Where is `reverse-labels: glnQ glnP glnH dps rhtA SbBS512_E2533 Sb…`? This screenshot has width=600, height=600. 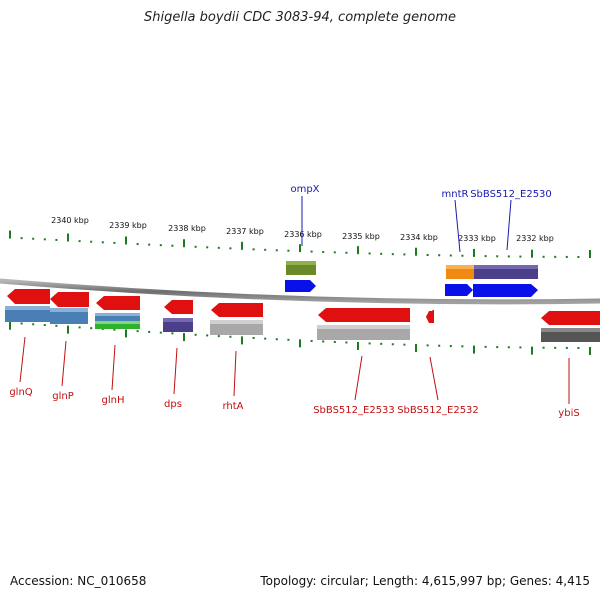 reverse-labels: glnQ glnP glnH dps rhtA SbBS512_E2533 Sb… is located at coordinates (294, 403).